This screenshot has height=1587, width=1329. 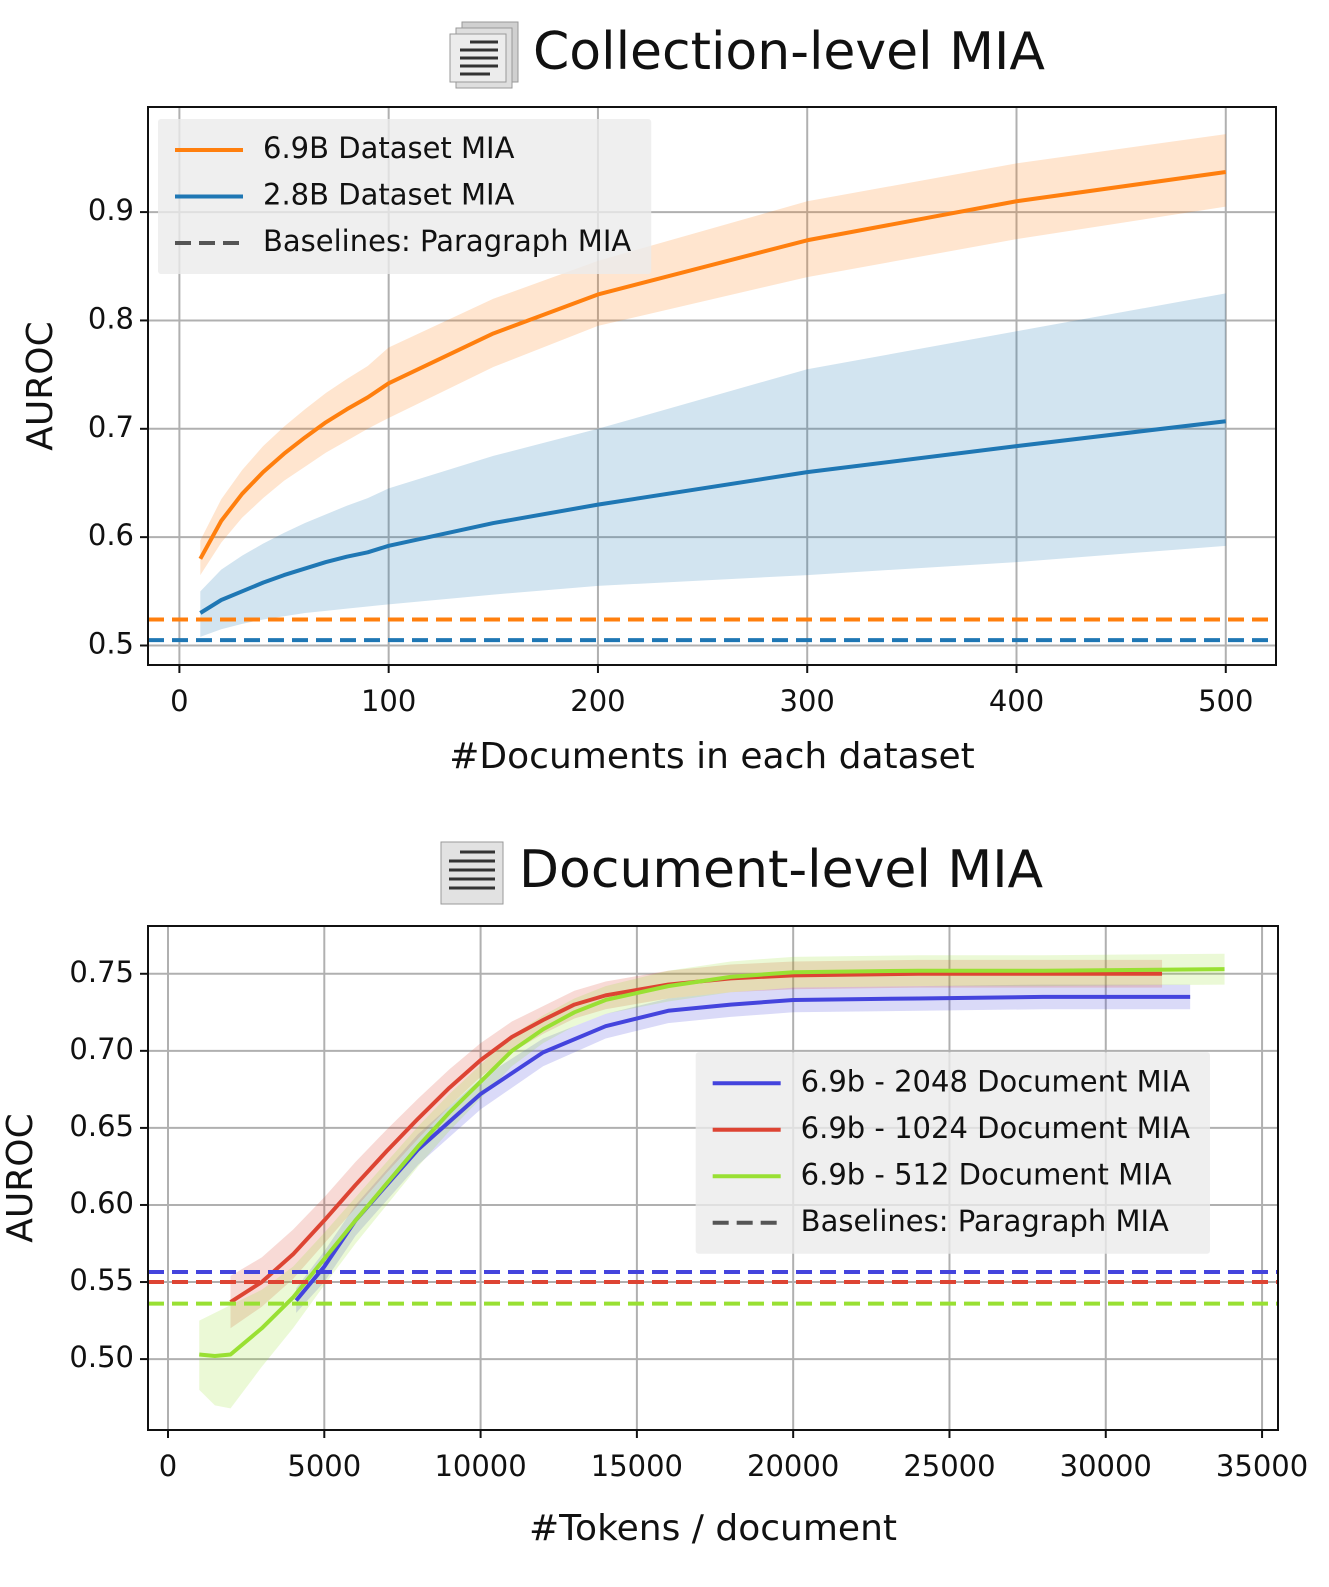 I want to click on x-axis-label: #Documents in each dataset, so click(x=712, y=756).